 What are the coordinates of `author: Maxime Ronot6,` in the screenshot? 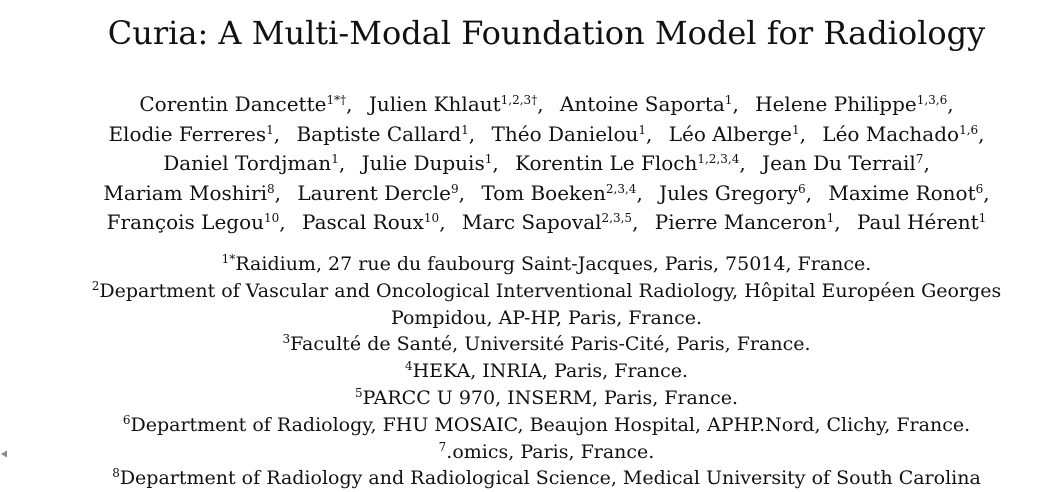 It's located at (908, 193).